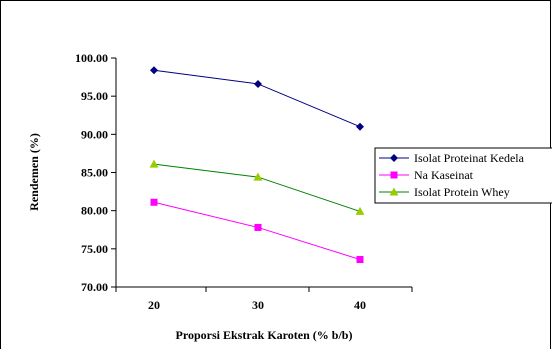  What do you see at coordinates (154, 305) in the screenshot?
I see `x-tick-label: 20` at bounding box center [154, 305].